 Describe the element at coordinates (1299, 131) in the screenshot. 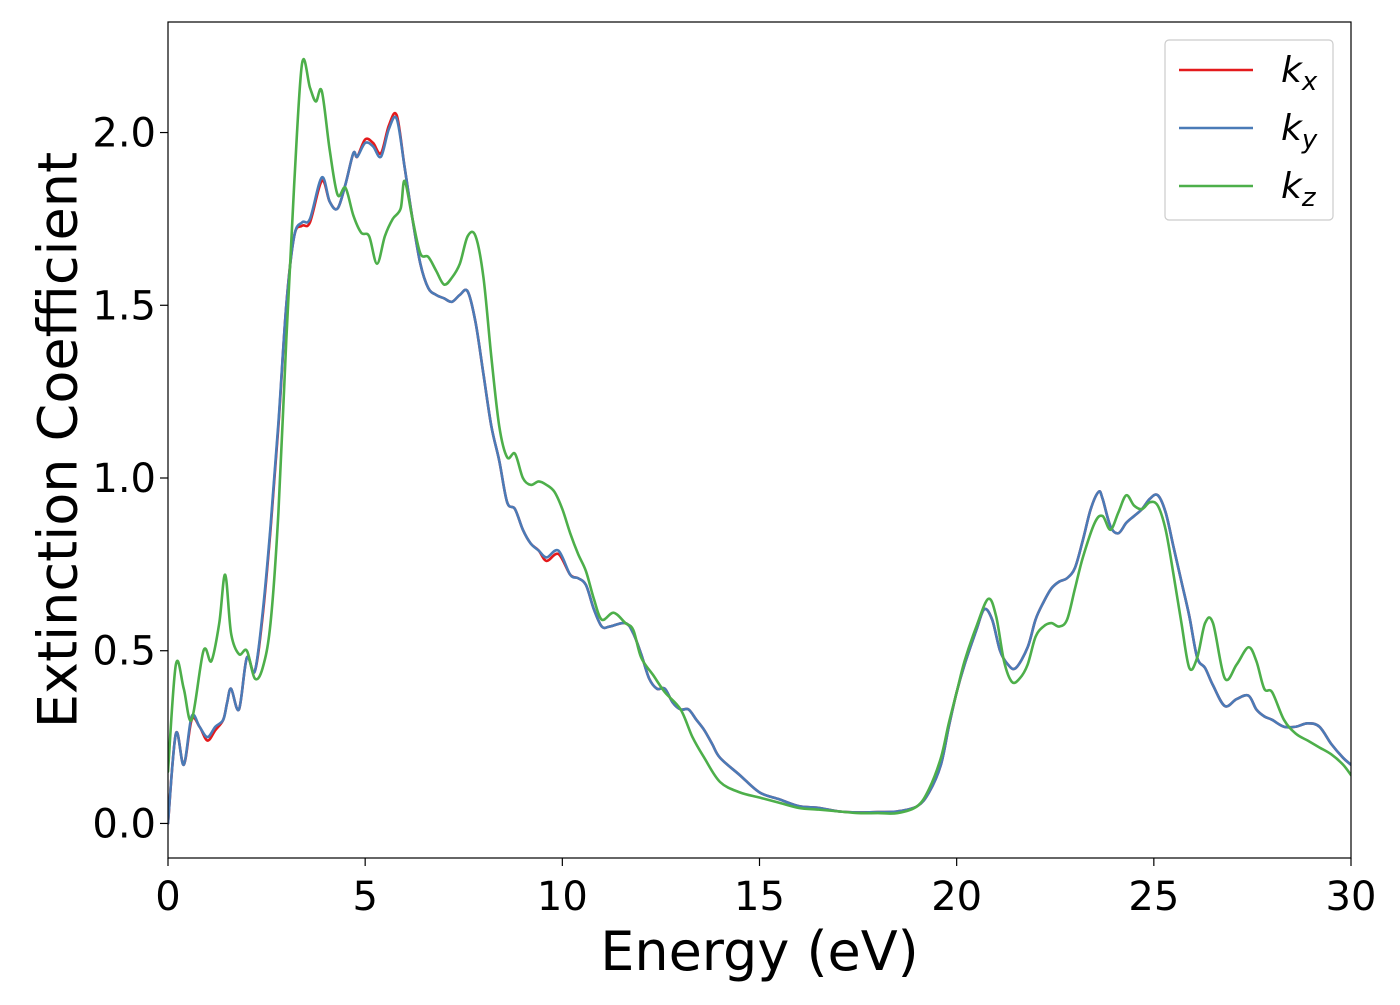

I see `legend-label-y: ky` at that location.